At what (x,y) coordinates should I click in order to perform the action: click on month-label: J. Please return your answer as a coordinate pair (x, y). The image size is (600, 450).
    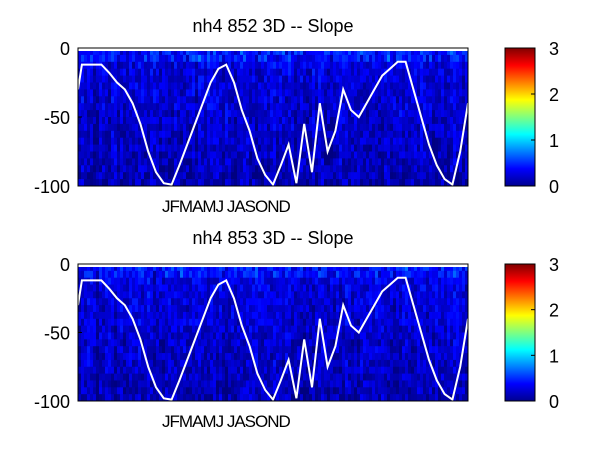
    Looking at the image, I should click on (166, 206).